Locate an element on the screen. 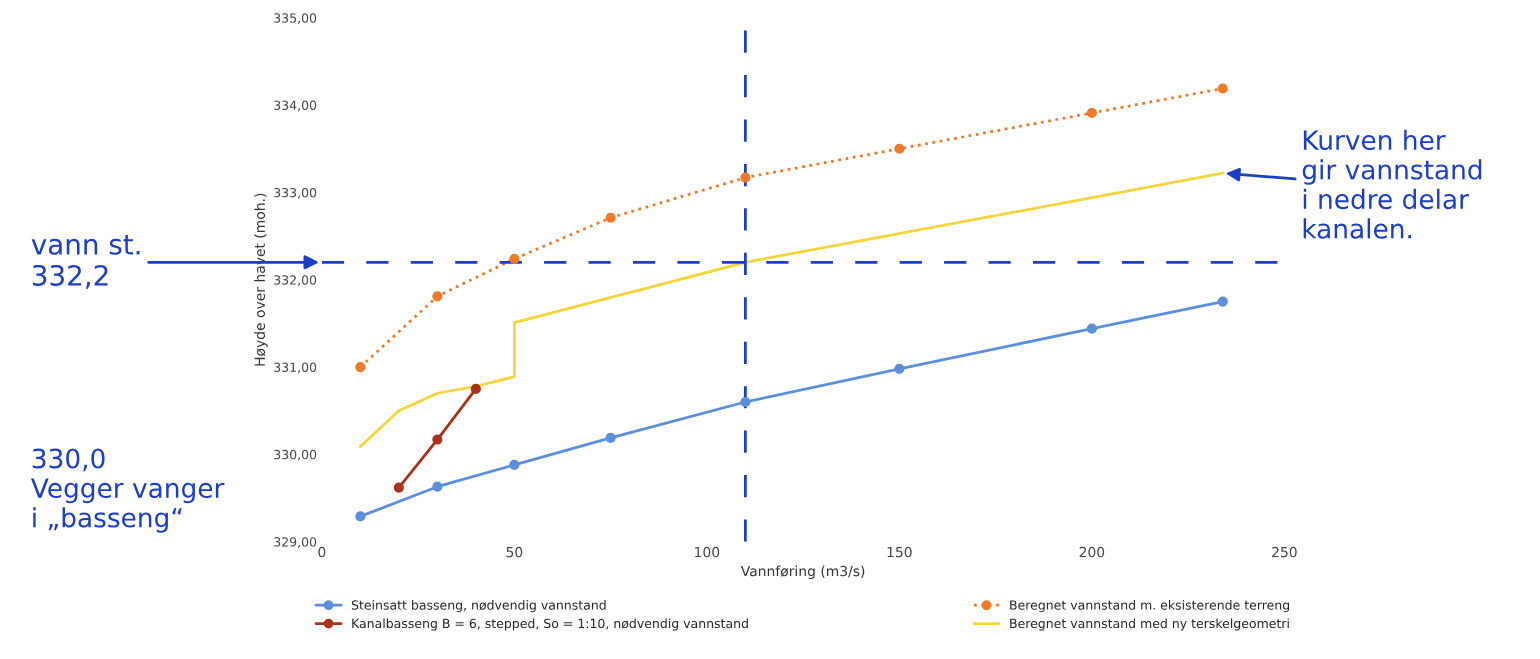  x-tick-label: 250 is located at coordinates (1284, 552).